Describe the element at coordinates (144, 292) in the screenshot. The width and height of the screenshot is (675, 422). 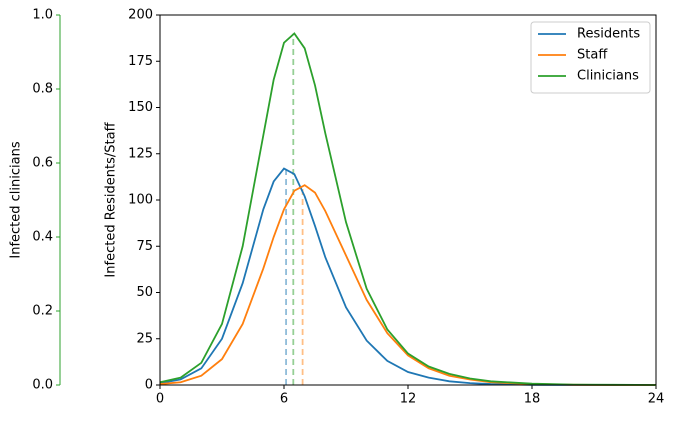
I see `y-tick-label: 50` at that location.